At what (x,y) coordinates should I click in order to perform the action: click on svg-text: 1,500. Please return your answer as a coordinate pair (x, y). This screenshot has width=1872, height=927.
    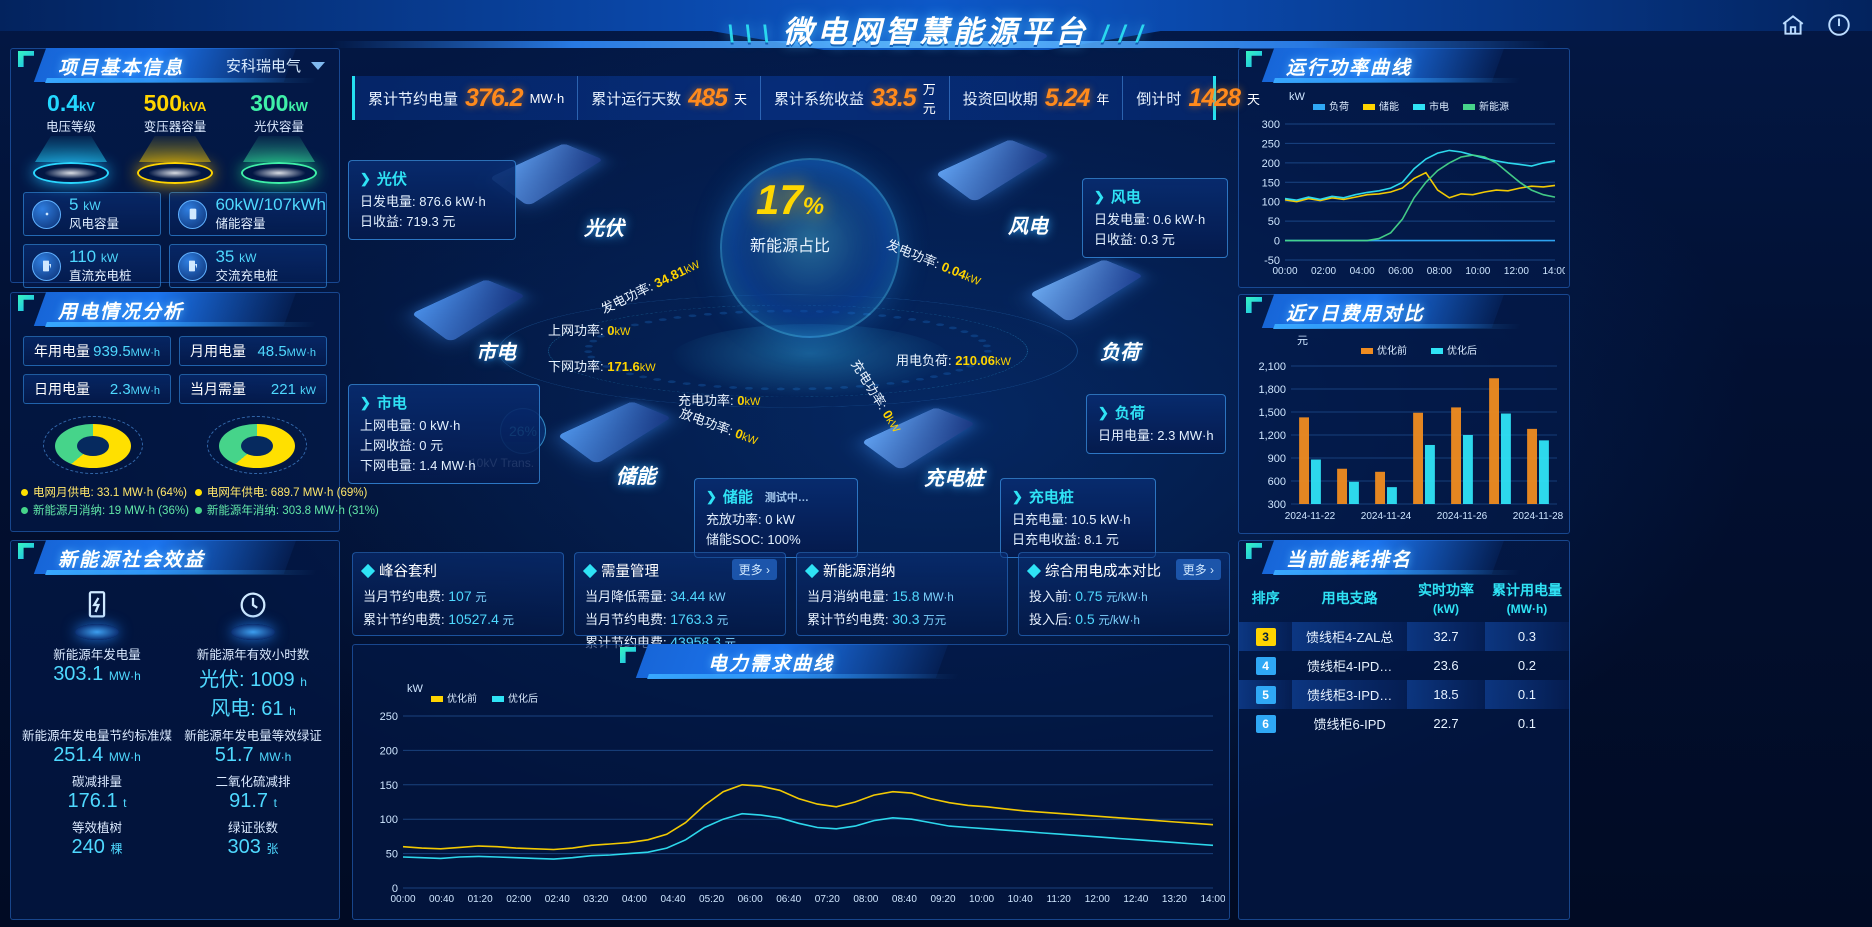
    Looking at the image, I should click on (1272, 413).